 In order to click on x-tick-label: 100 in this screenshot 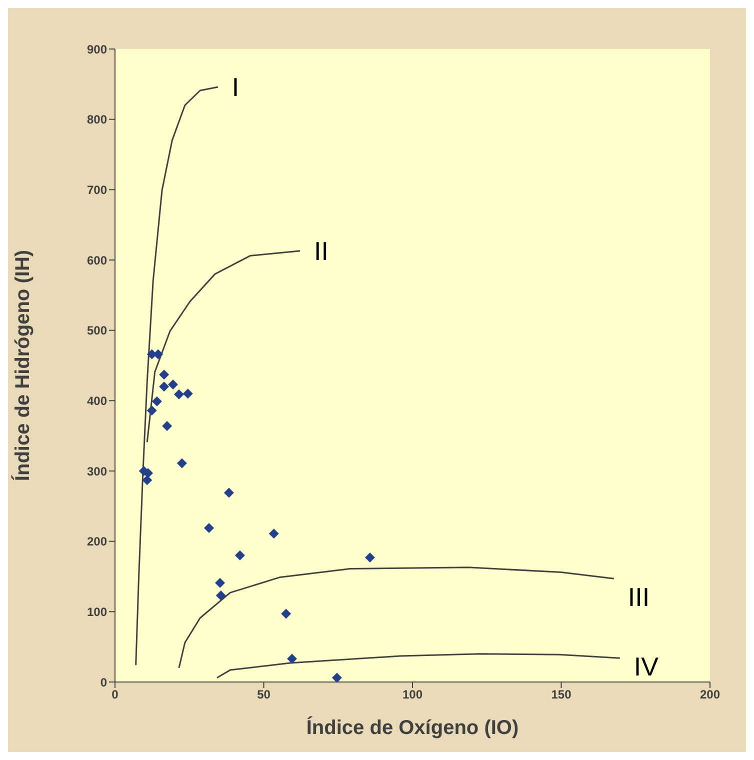, I will do `click(412, 695)`.